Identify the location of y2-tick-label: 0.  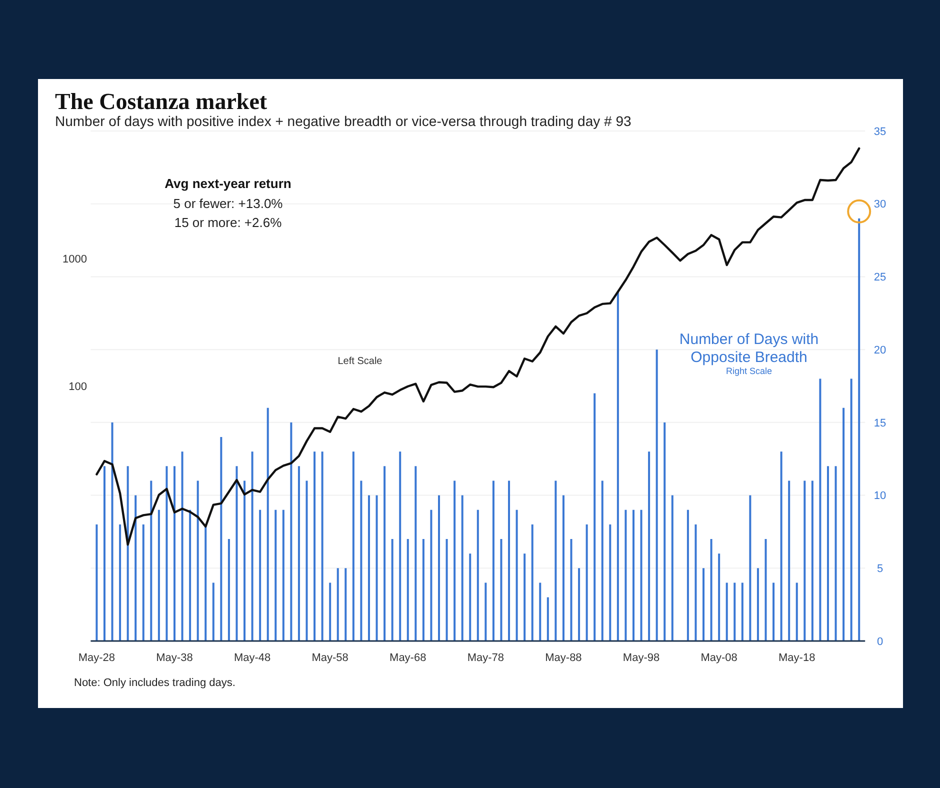
(880, 642).